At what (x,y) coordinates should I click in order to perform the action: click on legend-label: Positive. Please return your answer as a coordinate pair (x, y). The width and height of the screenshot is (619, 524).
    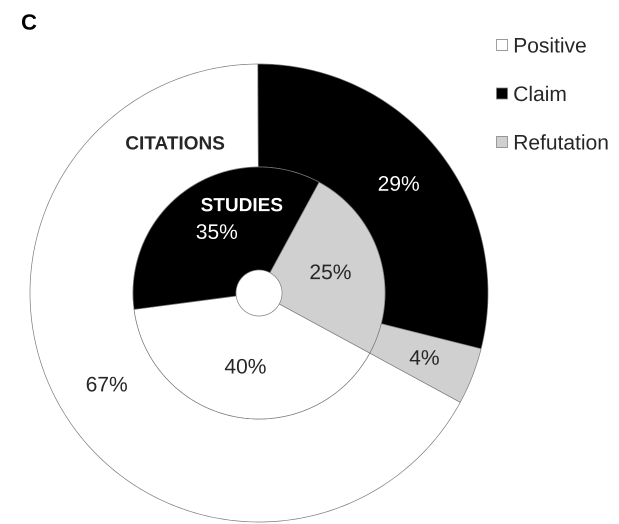
    Looking at the image, I should click on (550, 45).